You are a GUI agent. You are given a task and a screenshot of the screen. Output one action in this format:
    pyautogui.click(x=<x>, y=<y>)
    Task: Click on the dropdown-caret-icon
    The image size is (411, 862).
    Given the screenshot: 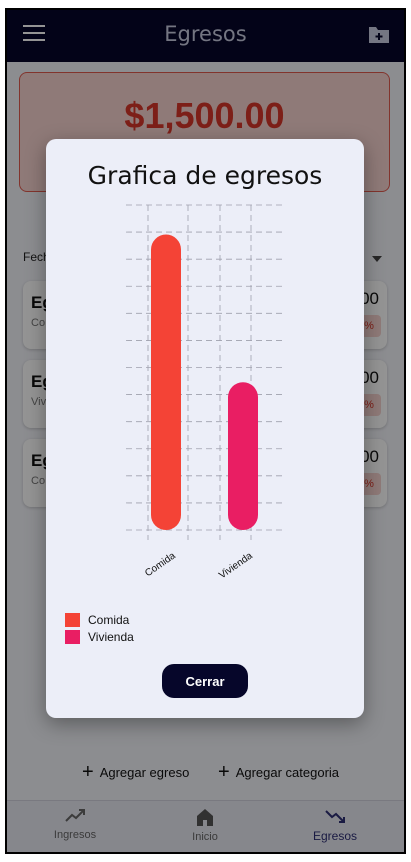 What is the action you would take?
    pyautogui.click(x=377, y=259)
    